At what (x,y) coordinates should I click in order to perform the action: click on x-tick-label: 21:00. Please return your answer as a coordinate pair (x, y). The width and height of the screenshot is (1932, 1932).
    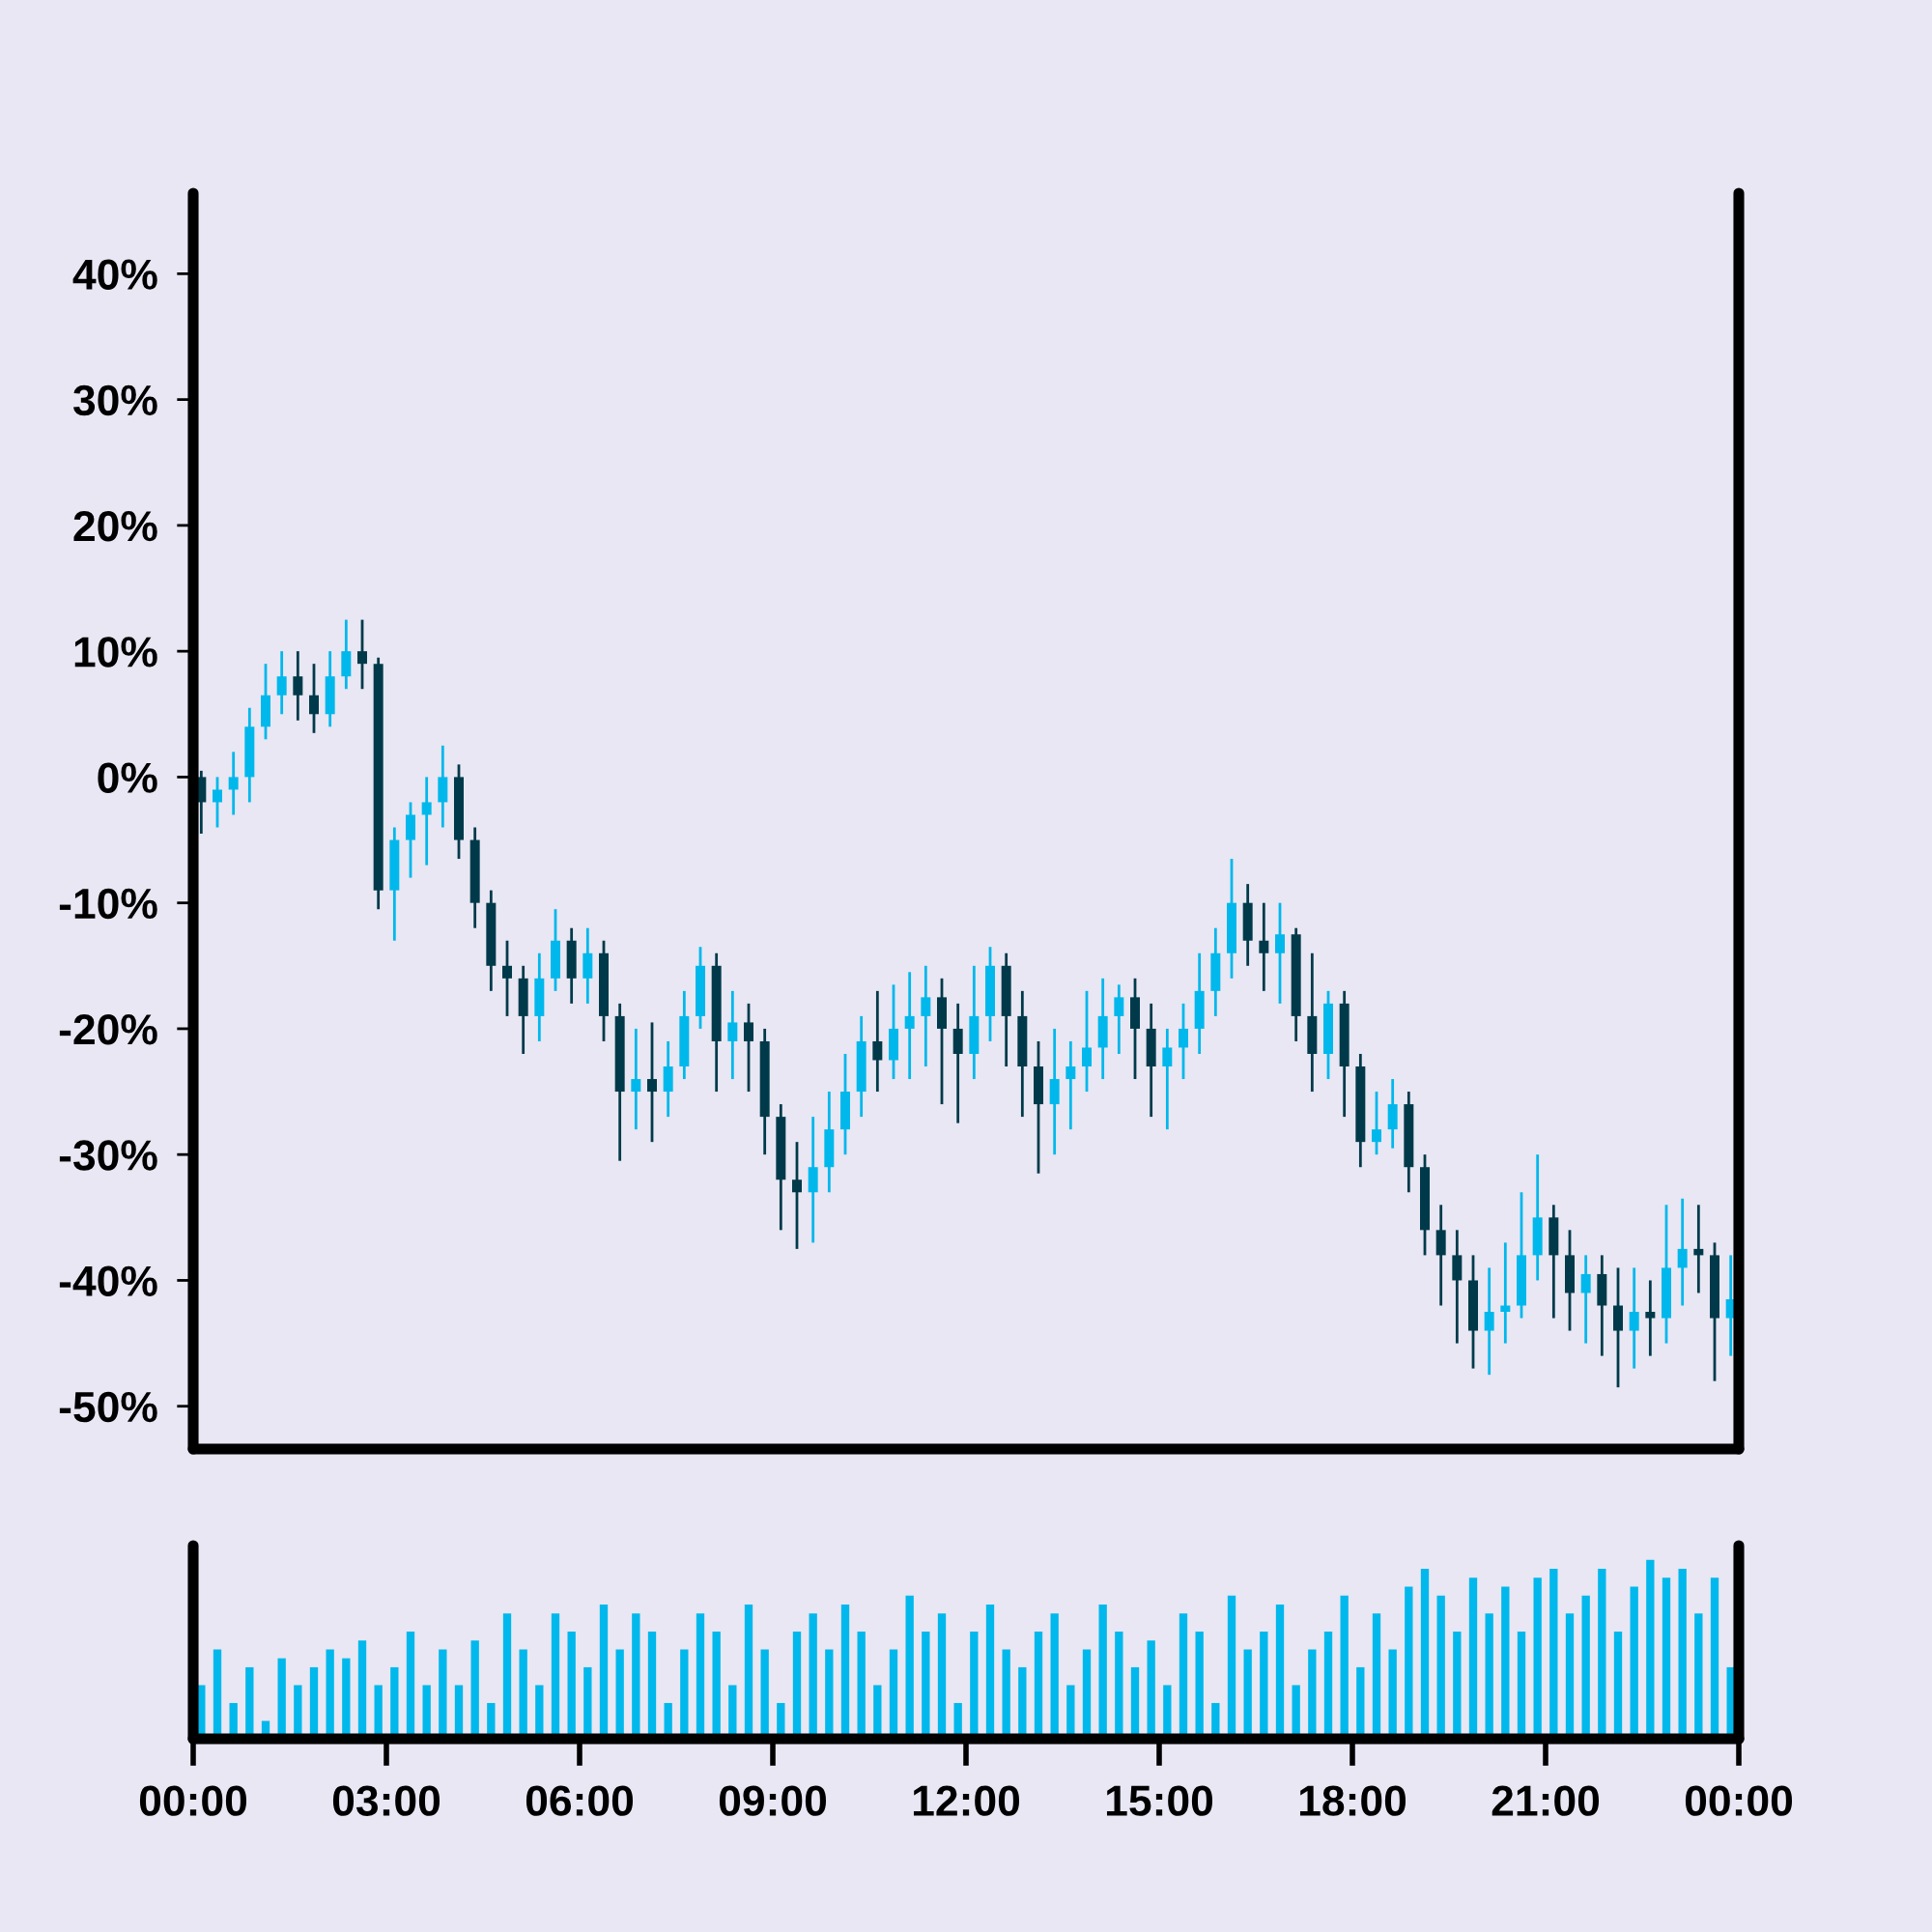
    Looking at the image, I should click on (1546, 1800).